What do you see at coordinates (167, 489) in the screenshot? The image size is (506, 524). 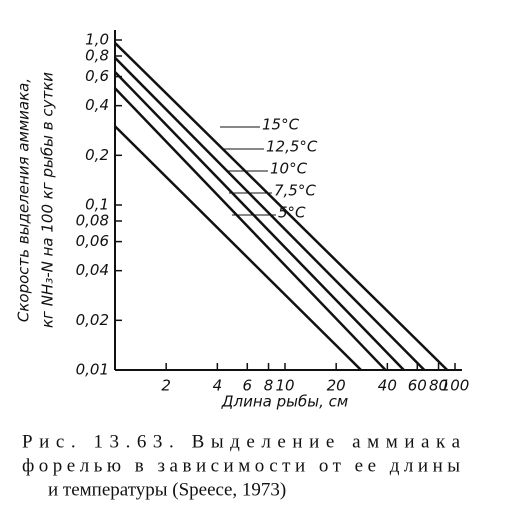 I see `caption: и температуры (Speece, 1973)` at bounding box center [167, 489].